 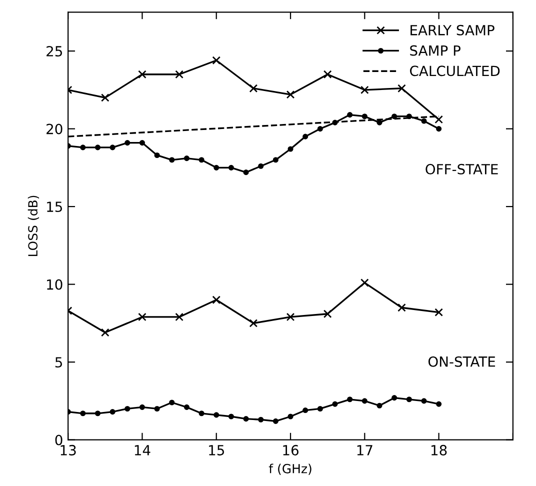 I want to click on legend-label: EARLY SAMP, so click(x=452, y=30).